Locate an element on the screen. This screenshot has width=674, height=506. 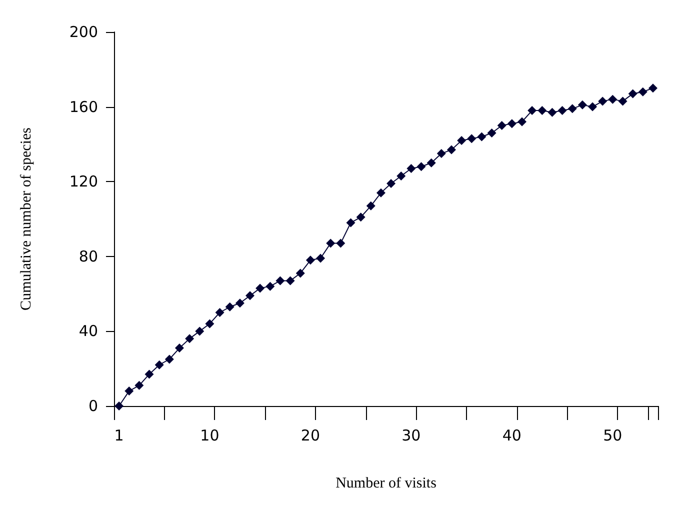
y-tick-label: 120 is located at coordinates (83, 181).